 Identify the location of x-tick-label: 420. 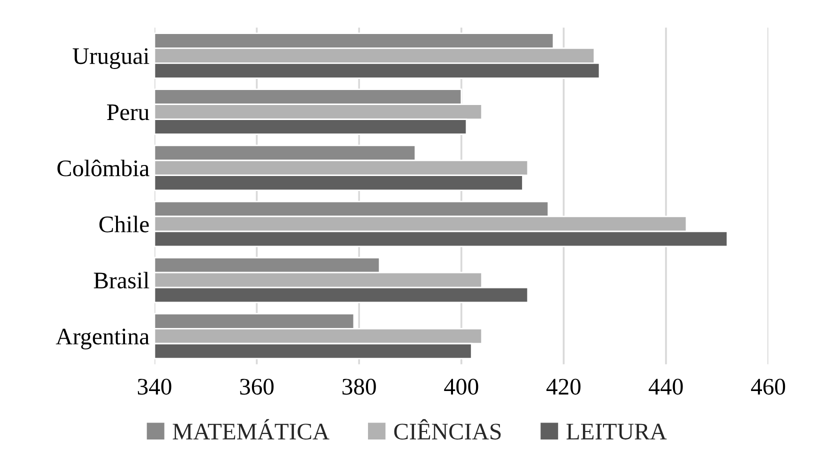
(563, 386).